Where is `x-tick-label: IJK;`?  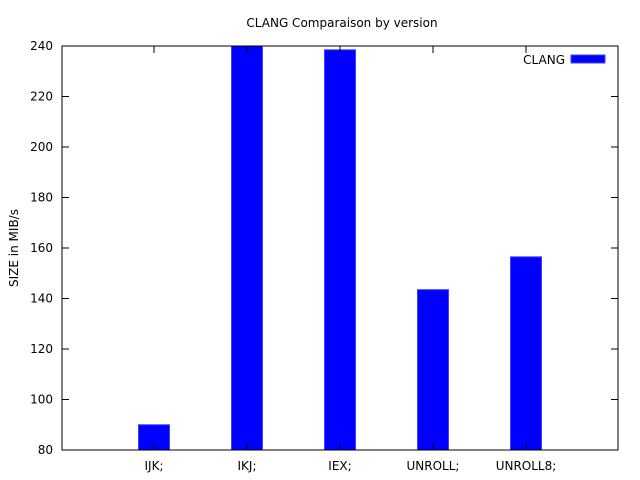 x-tick-label: IJK; is located at coordinates (154, 466).